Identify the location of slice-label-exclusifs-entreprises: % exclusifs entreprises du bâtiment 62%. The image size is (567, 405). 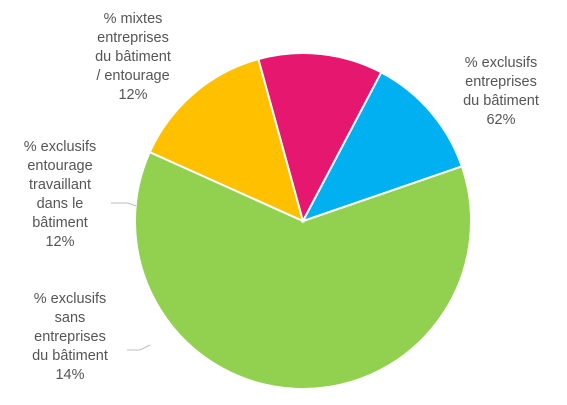
(501, 91).